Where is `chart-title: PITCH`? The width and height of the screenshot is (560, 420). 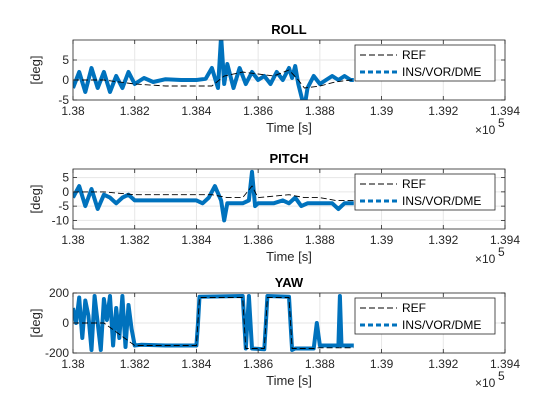
chart-title: PITCH is located at coordinates (289, 158).